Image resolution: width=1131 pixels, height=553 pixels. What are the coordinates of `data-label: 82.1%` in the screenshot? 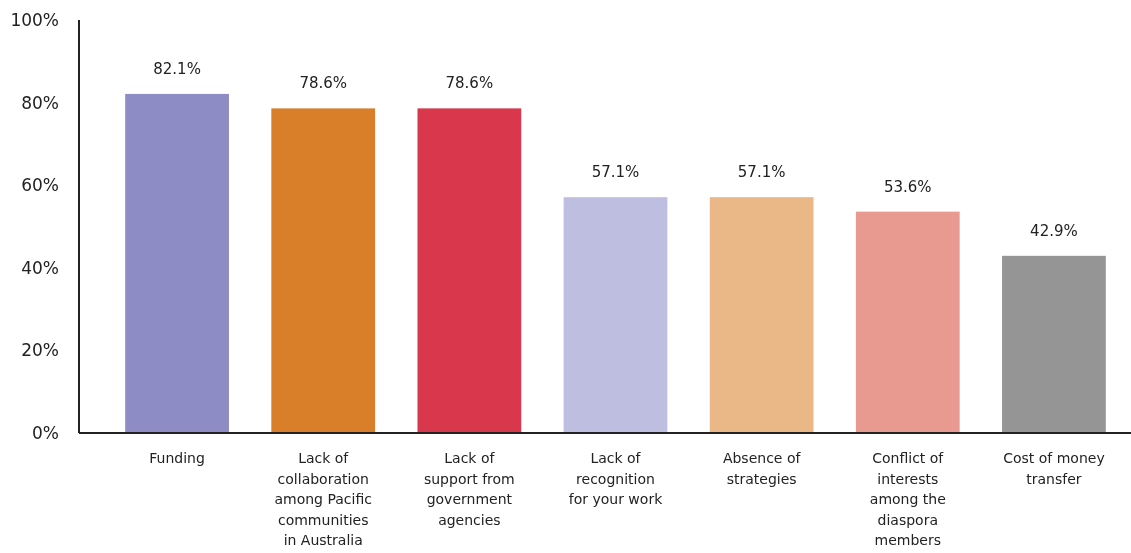 It's located at (177, 68).